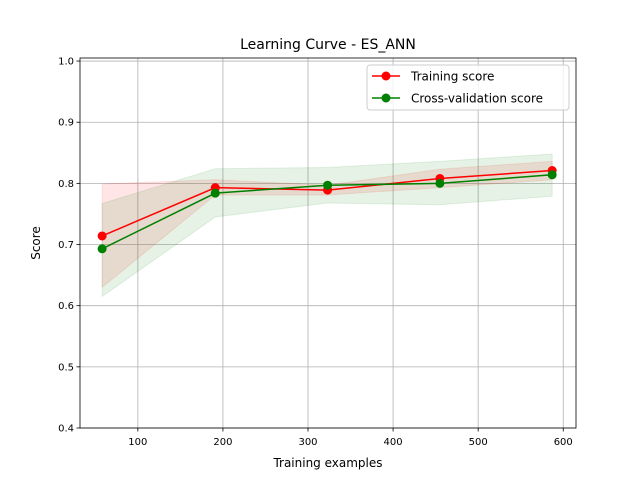 This screenshot has height=480, width=640. What do you see at coordinates (222, 442) in the screenshot?
I see `x-tick-label: 200` at bounding box center [222, 442].